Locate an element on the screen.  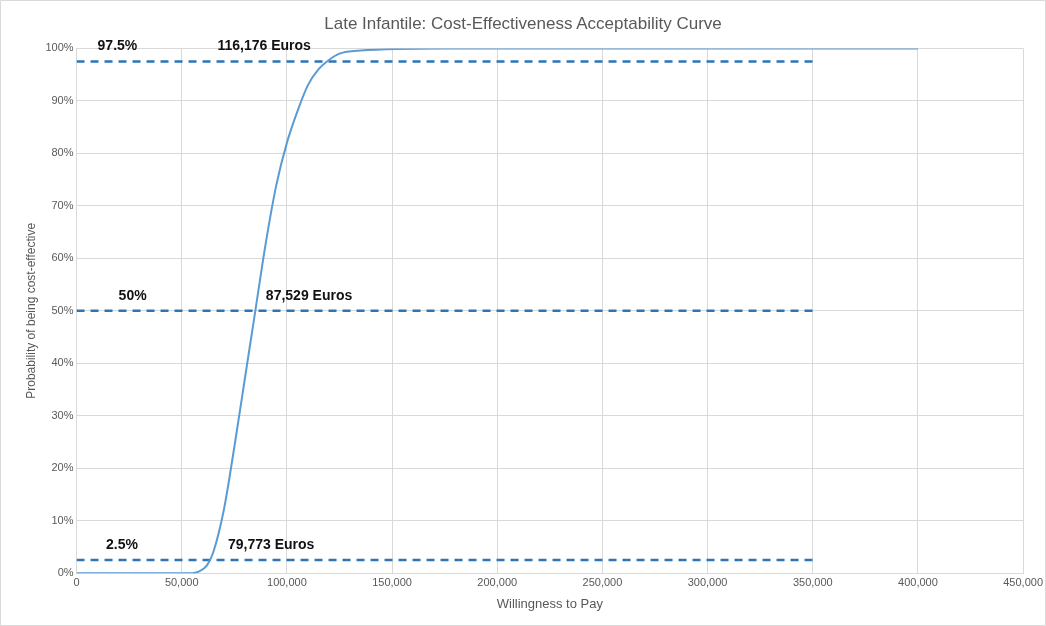
x-tick-label: 450,000 is located at coordinates (1023, 581).